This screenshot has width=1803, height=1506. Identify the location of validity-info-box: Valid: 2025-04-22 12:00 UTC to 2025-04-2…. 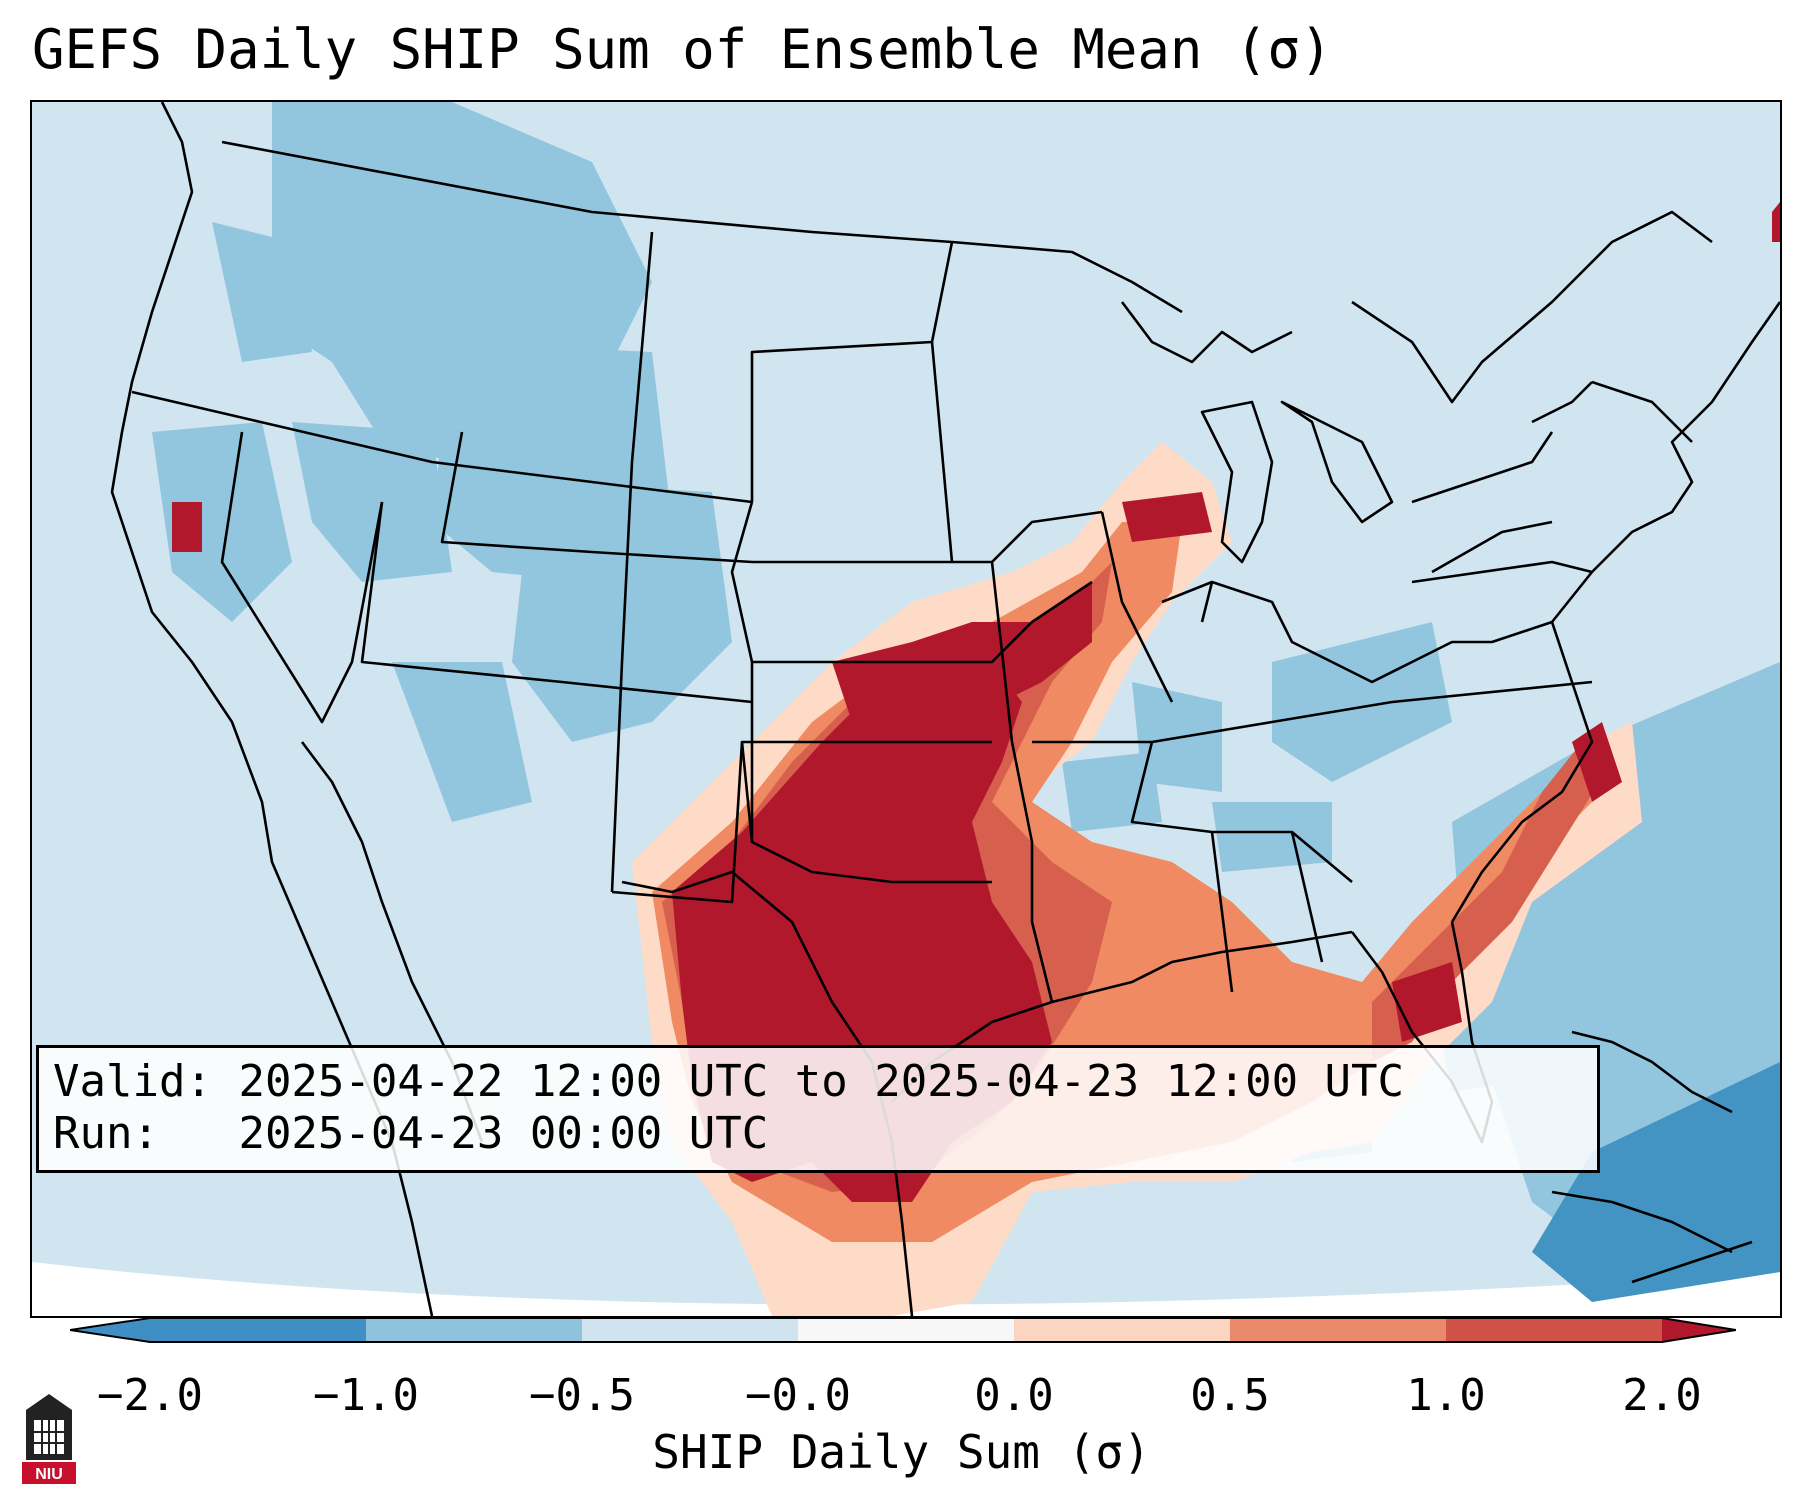
(818, 1109).